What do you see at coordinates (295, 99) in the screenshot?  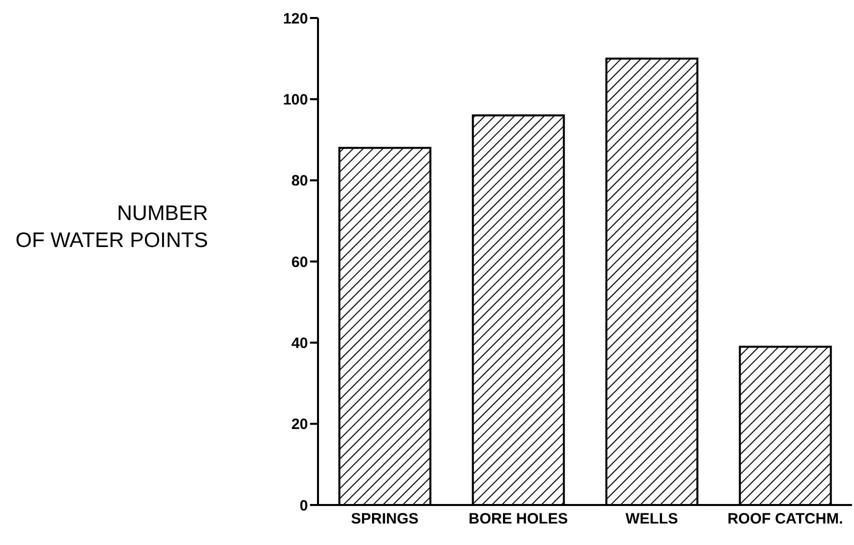 I see `y-tick-label: 100` at bounding box center [295, 99].